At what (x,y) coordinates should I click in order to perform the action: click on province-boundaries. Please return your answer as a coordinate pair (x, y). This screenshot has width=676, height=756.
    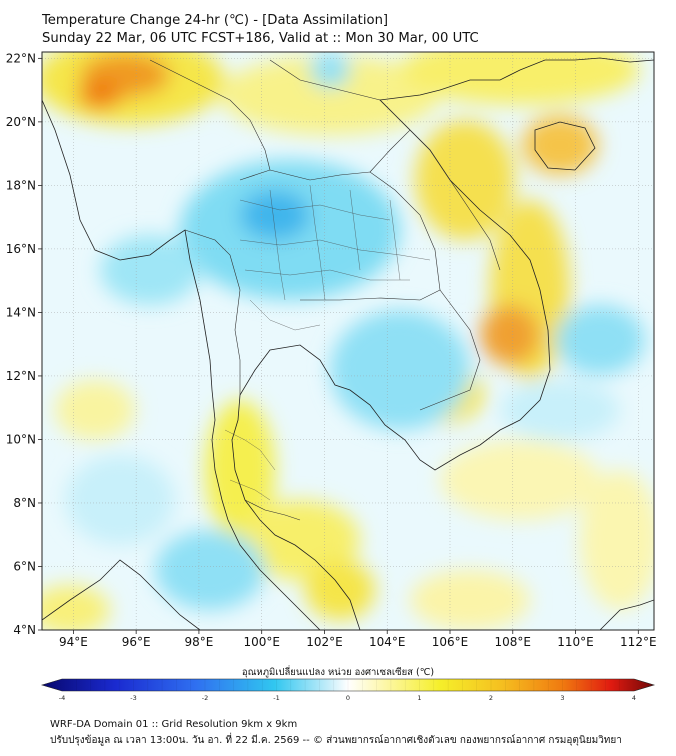
    Looking at the image, I should click on (327, 342).